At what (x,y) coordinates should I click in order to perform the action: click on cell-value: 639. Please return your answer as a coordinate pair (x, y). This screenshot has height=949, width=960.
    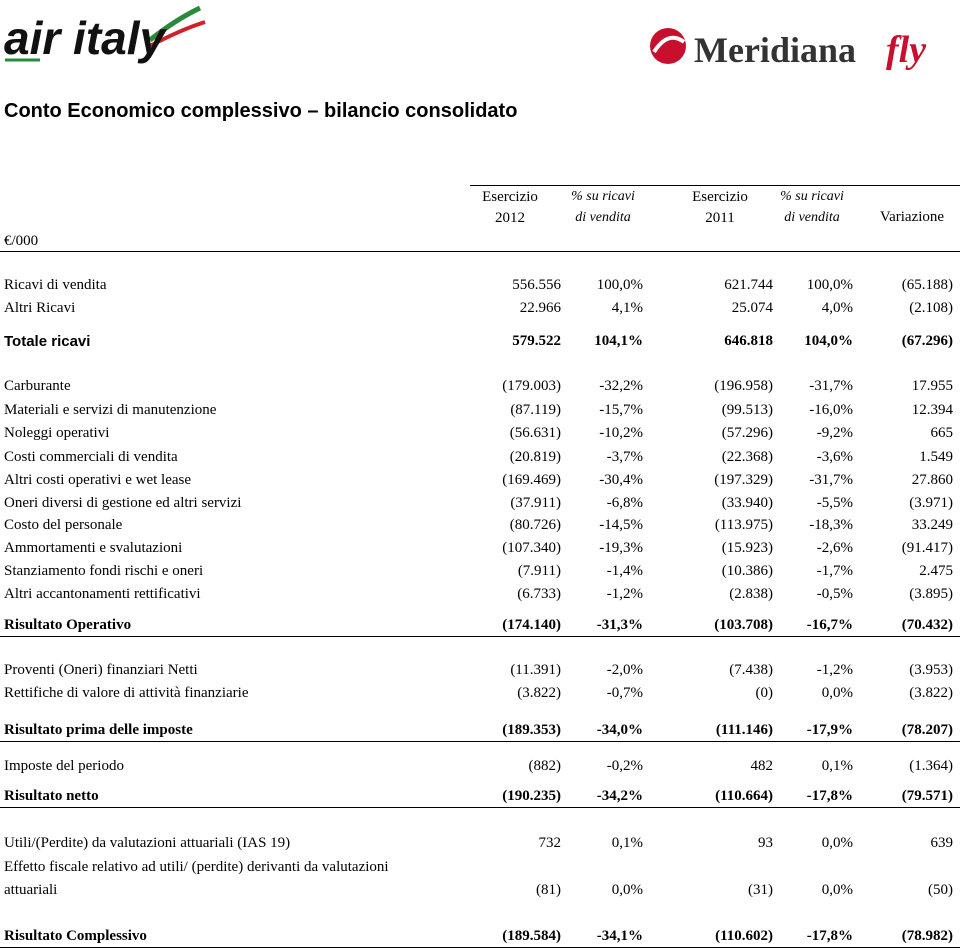
    Looking at the image, I should click on (942, 843).